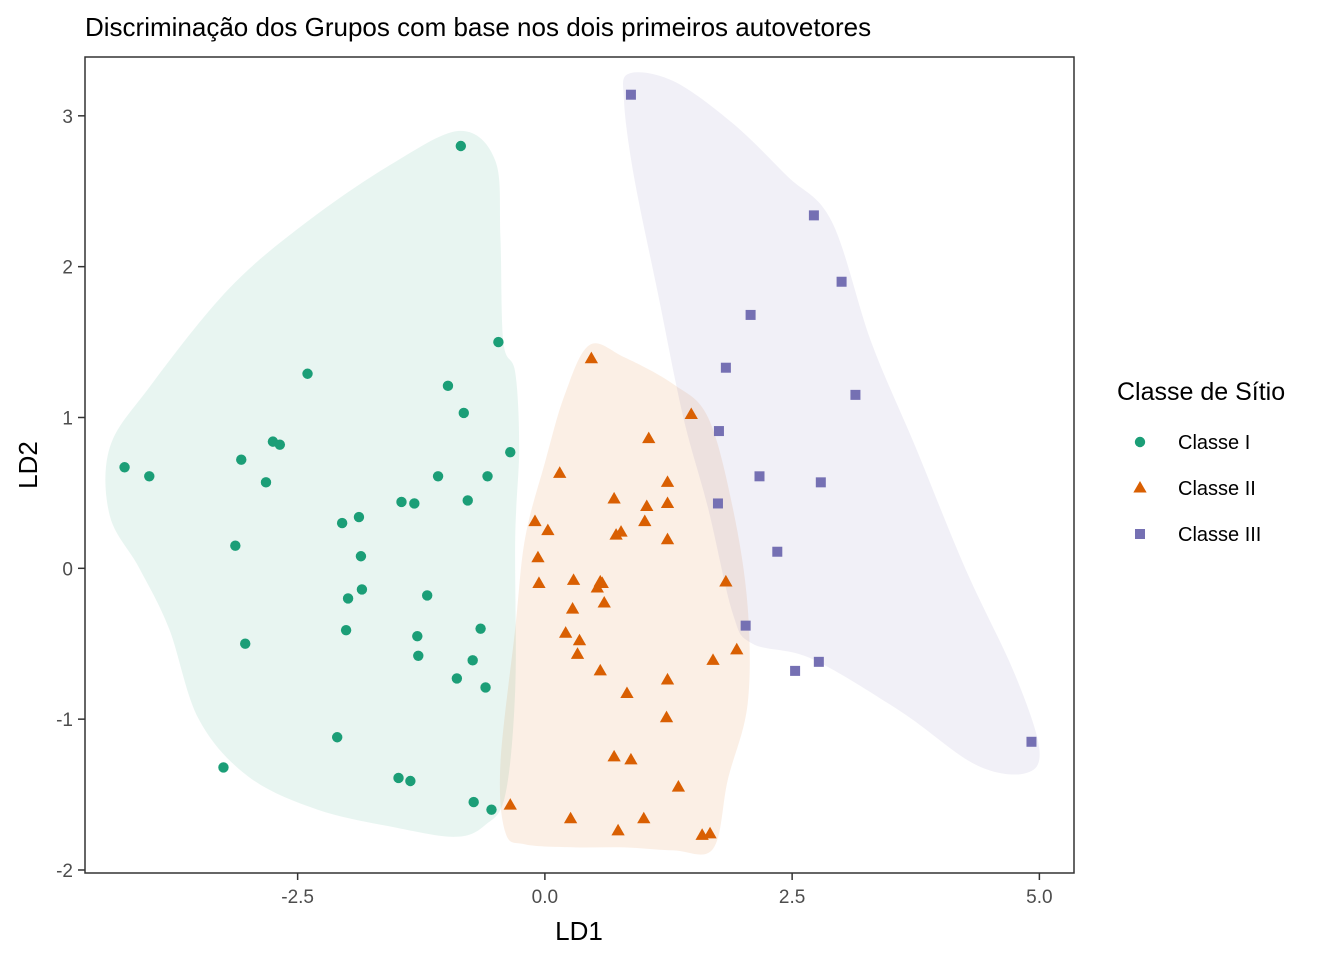  What do you see at coordinates (70, 494) in the screenshot?
I see `y-axis: -2 -1 0 1 2 3` at bounding box center [70, 494].